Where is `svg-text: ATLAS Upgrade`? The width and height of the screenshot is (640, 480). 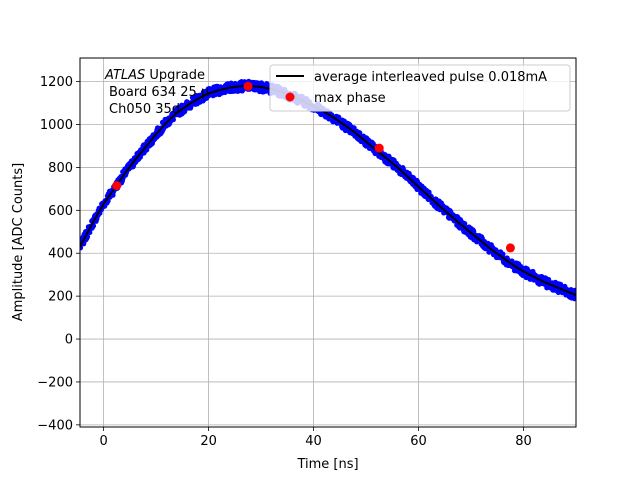
svg-text: ATLAS Upgrade is located at coordinates (154, 75).